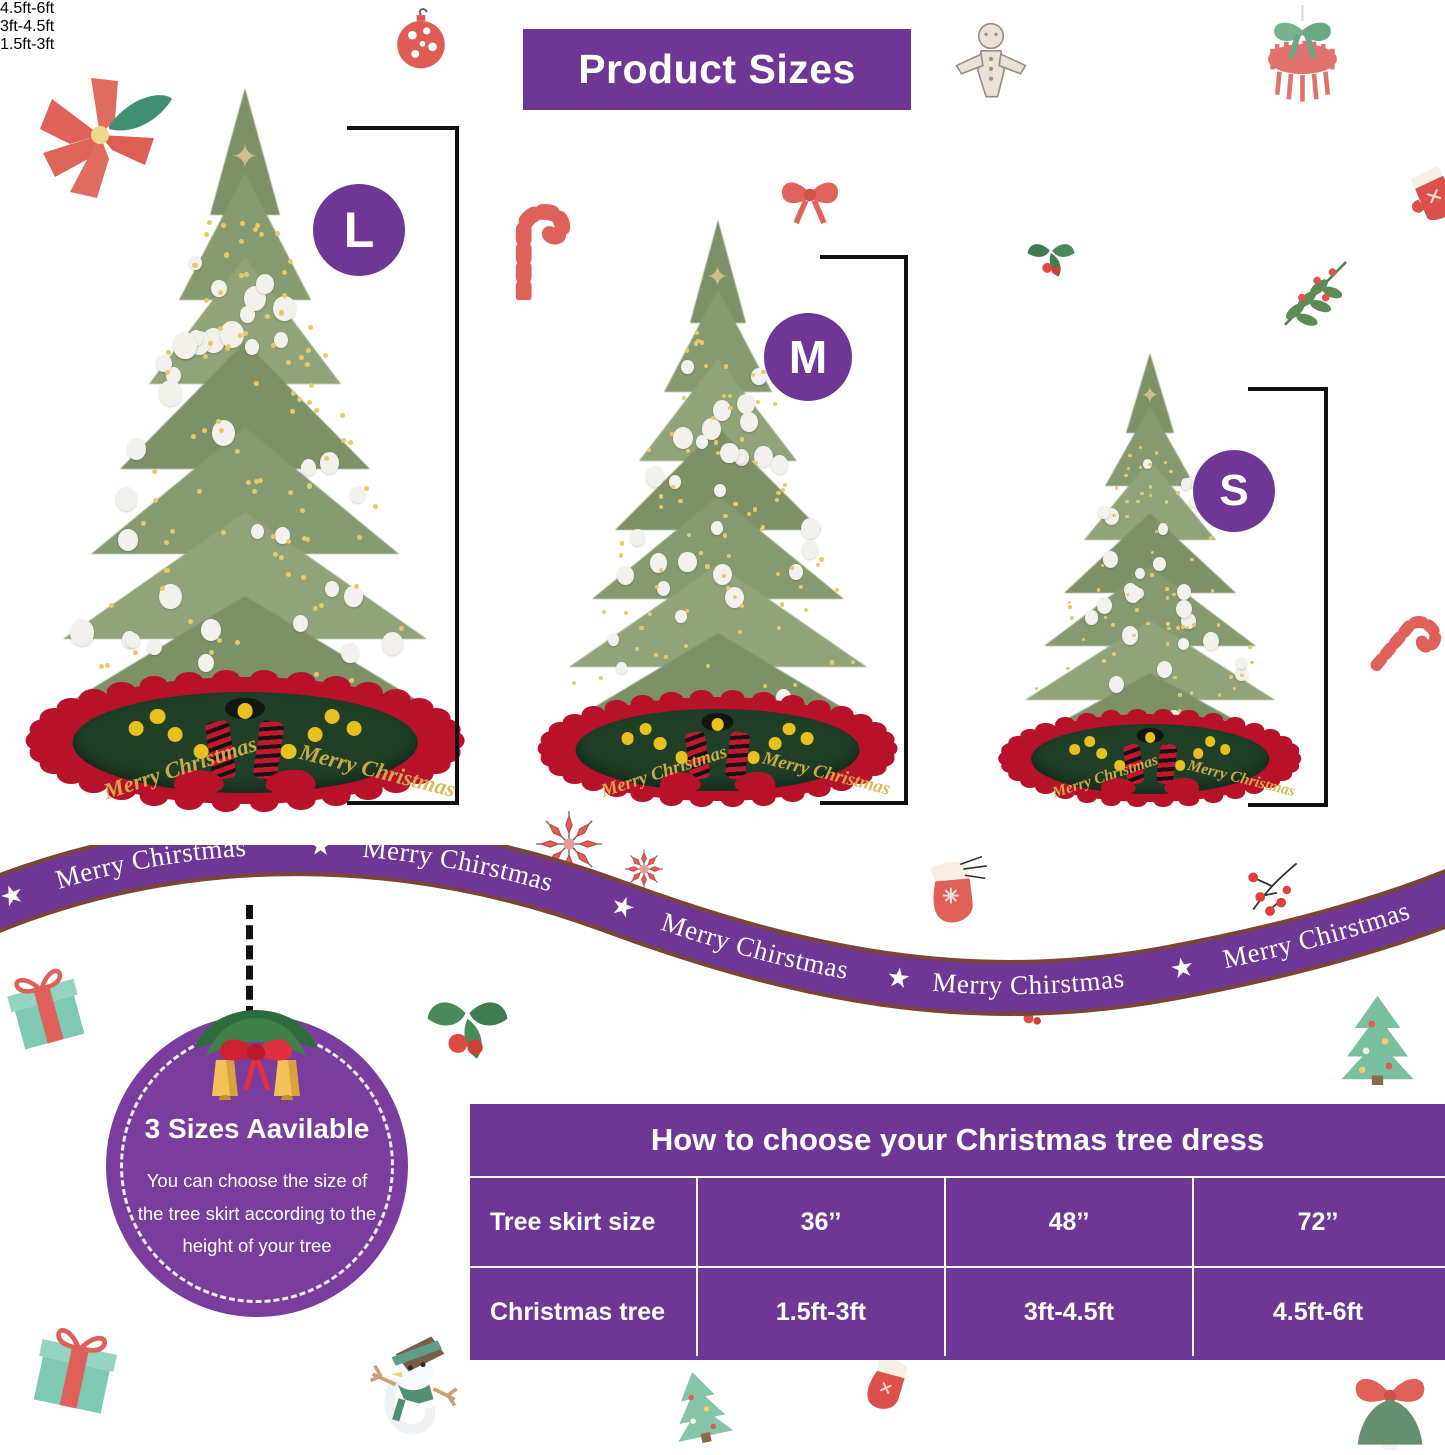  Describe the element at coordinates (991, 59) in the screenshot. I see `gingerbread-man-icon` at that location.